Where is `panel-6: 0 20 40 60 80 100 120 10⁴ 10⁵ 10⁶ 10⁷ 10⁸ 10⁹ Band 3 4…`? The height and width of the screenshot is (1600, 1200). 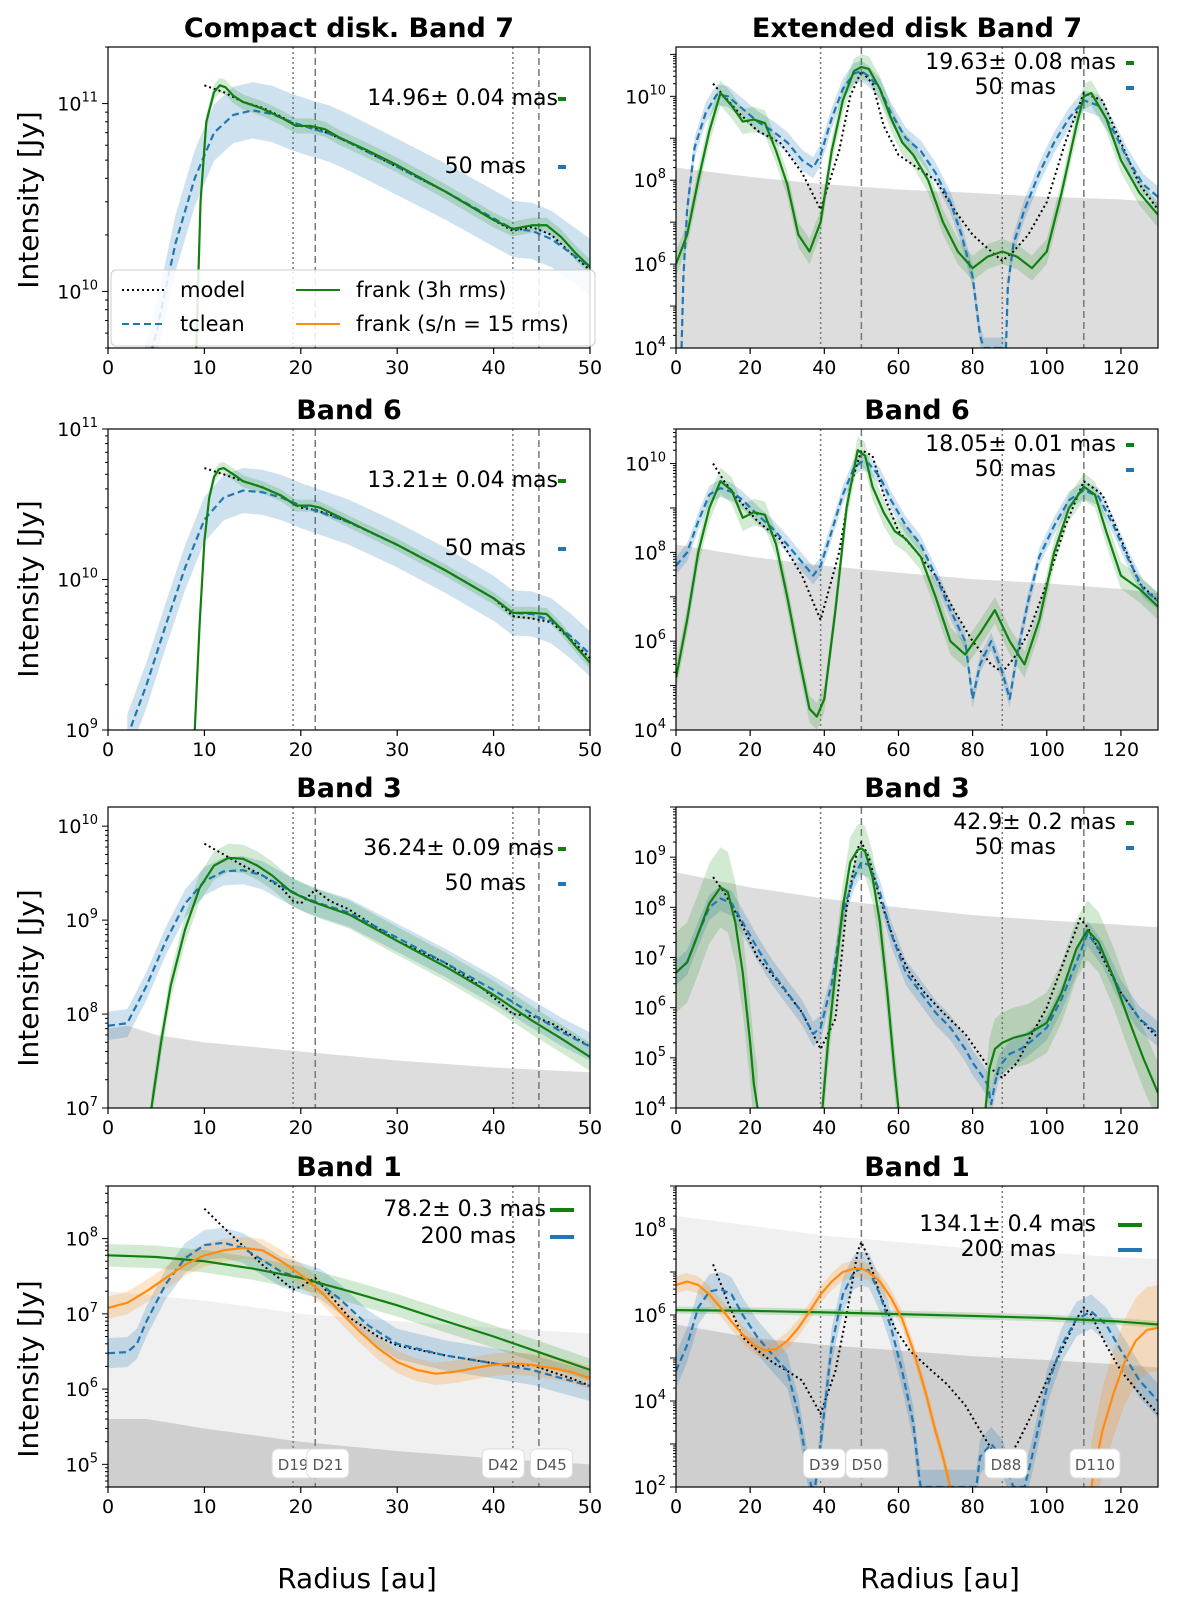
panel-6: 0 20 40 60 80 100 120 10⁴ 10⁵ 10⁶ 10⁷ 10⁸ 10⁹ Band 3 4… is located at coordinates (896, 956).